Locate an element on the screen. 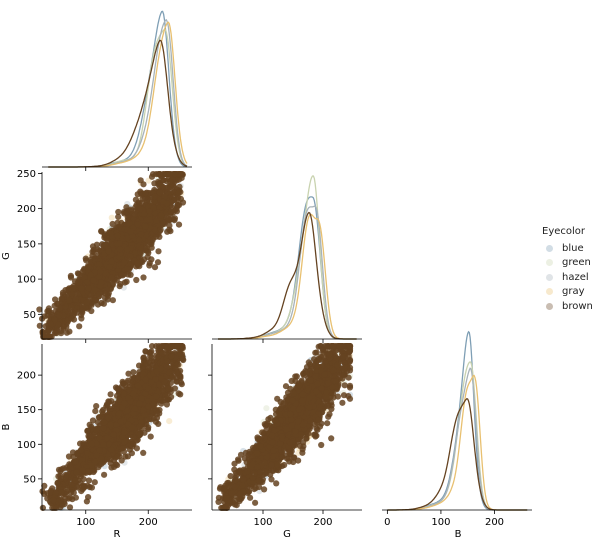  g-density-curves is located at coordinates (287, 257).